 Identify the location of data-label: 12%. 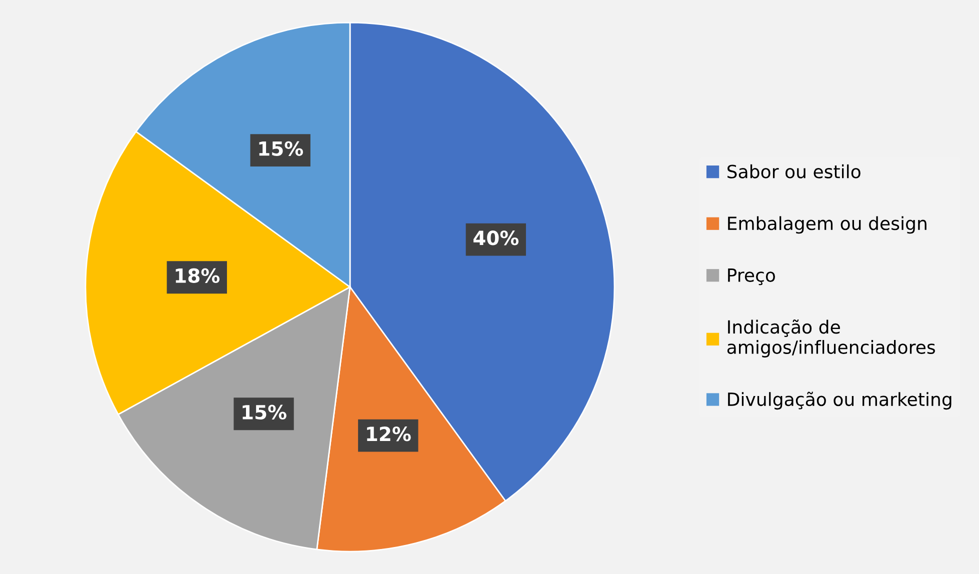
(389, 434).